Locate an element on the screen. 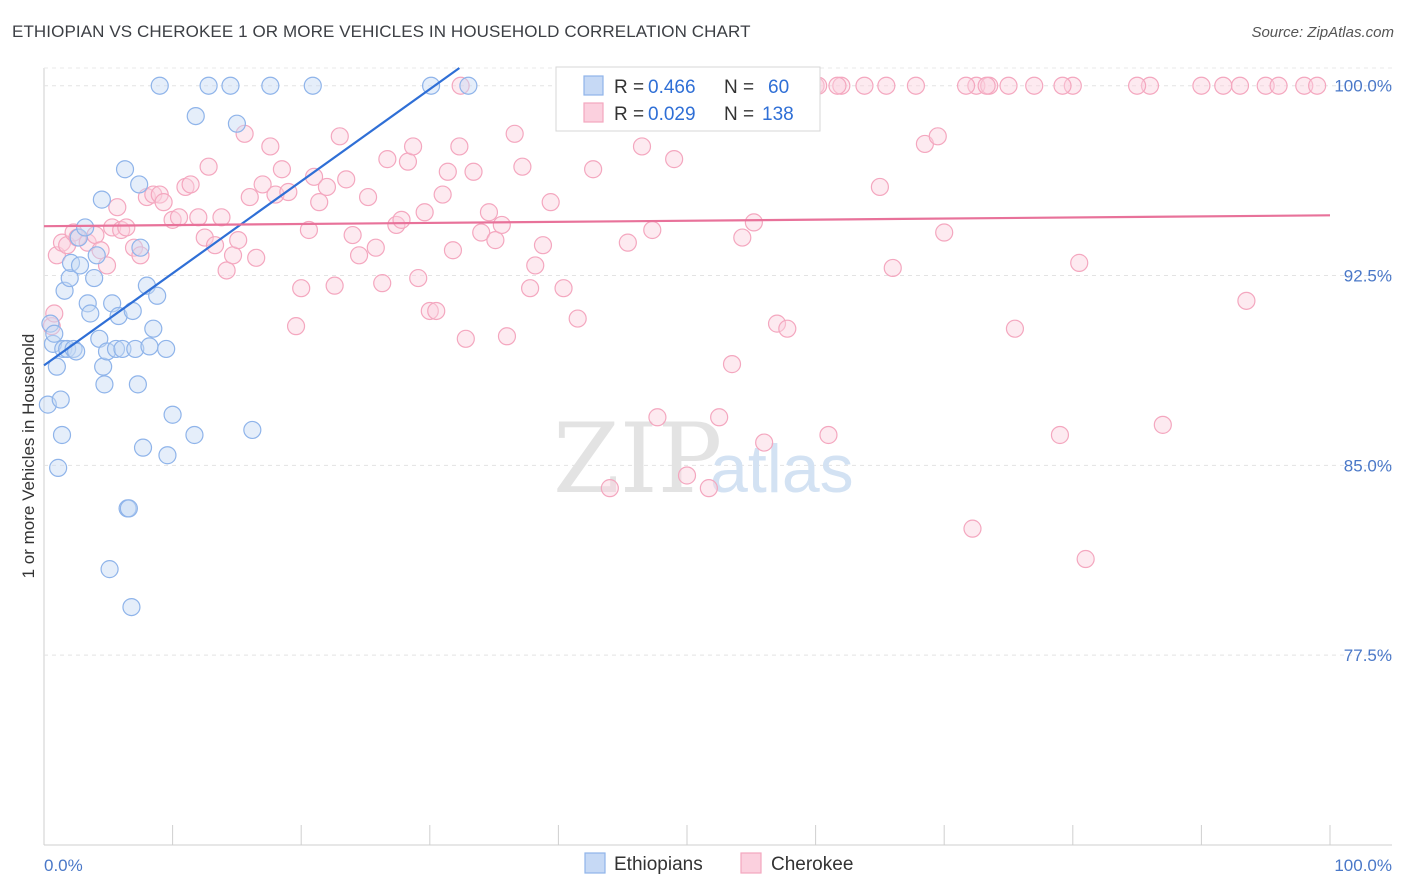 This screenshot has height=892, width=1406. legend-r-label-1: R = is located at coordinates (629, 87).